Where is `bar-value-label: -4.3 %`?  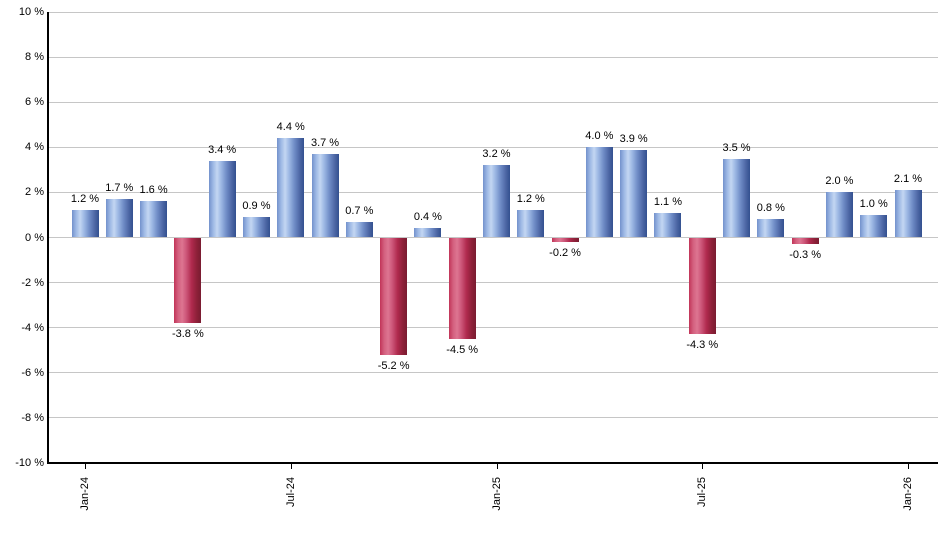
bar-value-label: -4.3 % is located at coordinates (702, 345).